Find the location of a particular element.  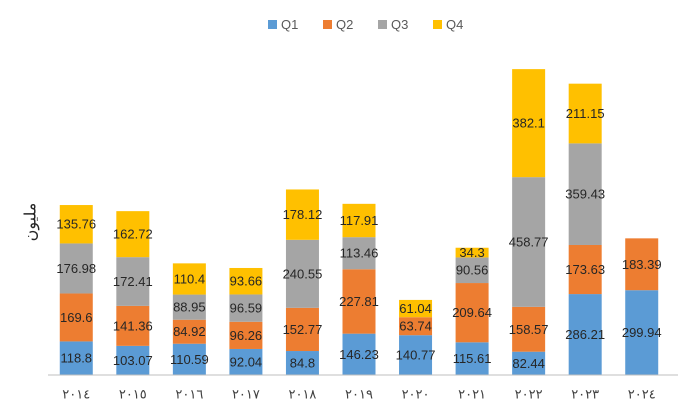

data-label-q3-7: 90.56 is located at coordinates (472, 270).